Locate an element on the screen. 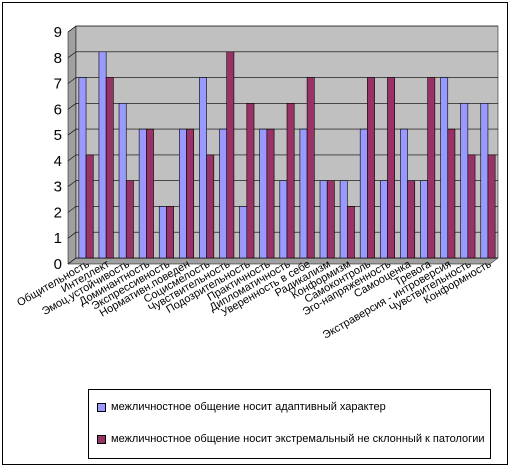 The image size is (512, 469). y-tick-label: 4 is located at coordinates (58, 161).